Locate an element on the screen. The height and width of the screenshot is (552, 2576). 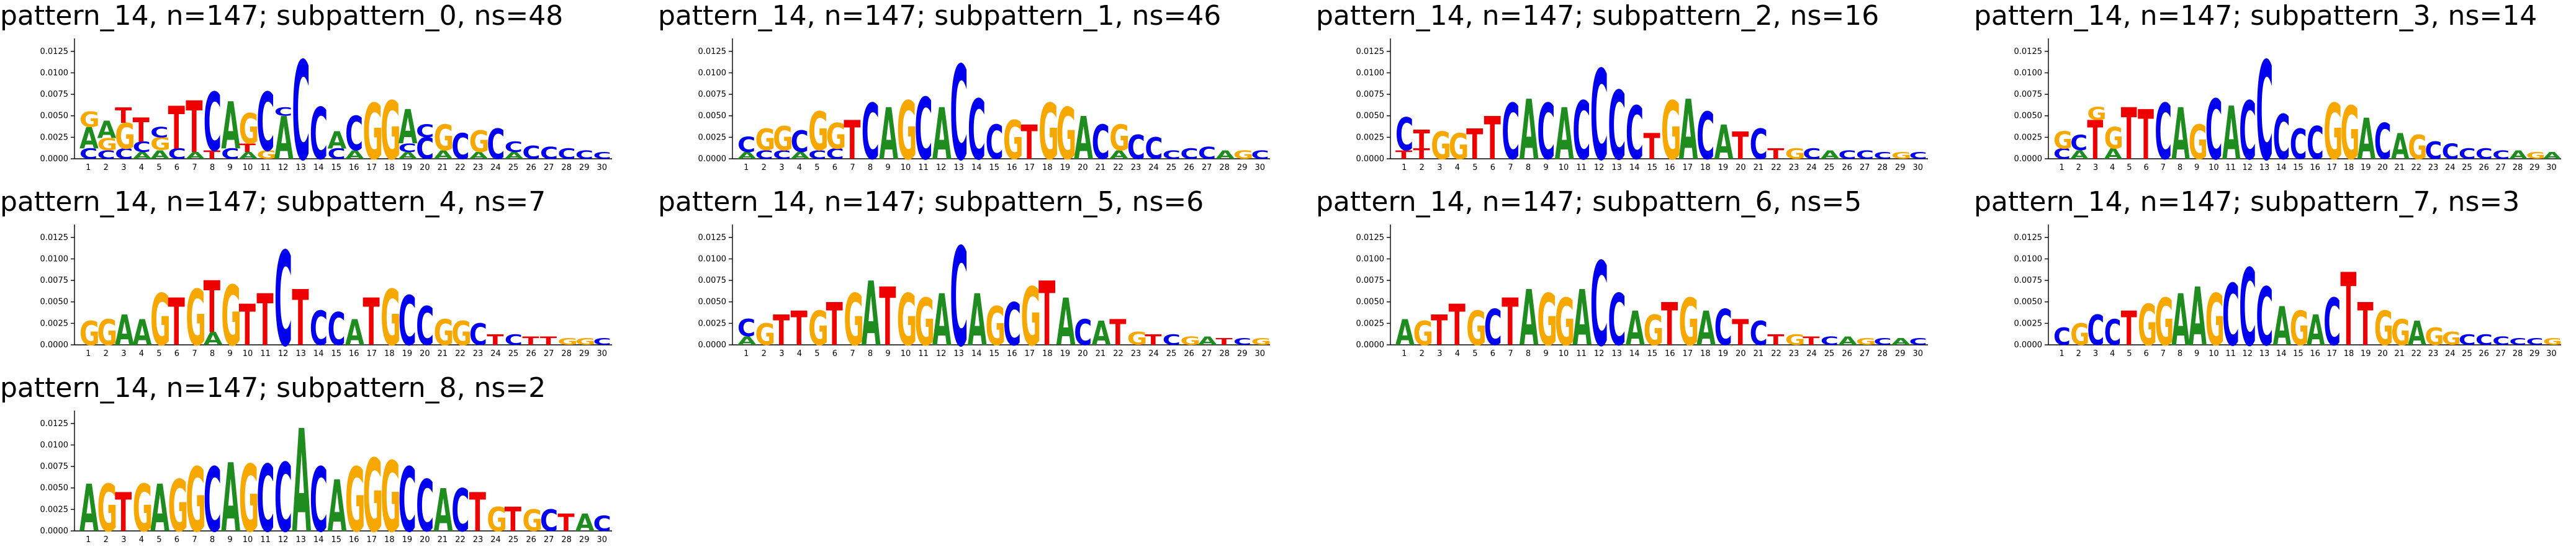
x-tick-label: 9 is located at coordinates (2196, 353).